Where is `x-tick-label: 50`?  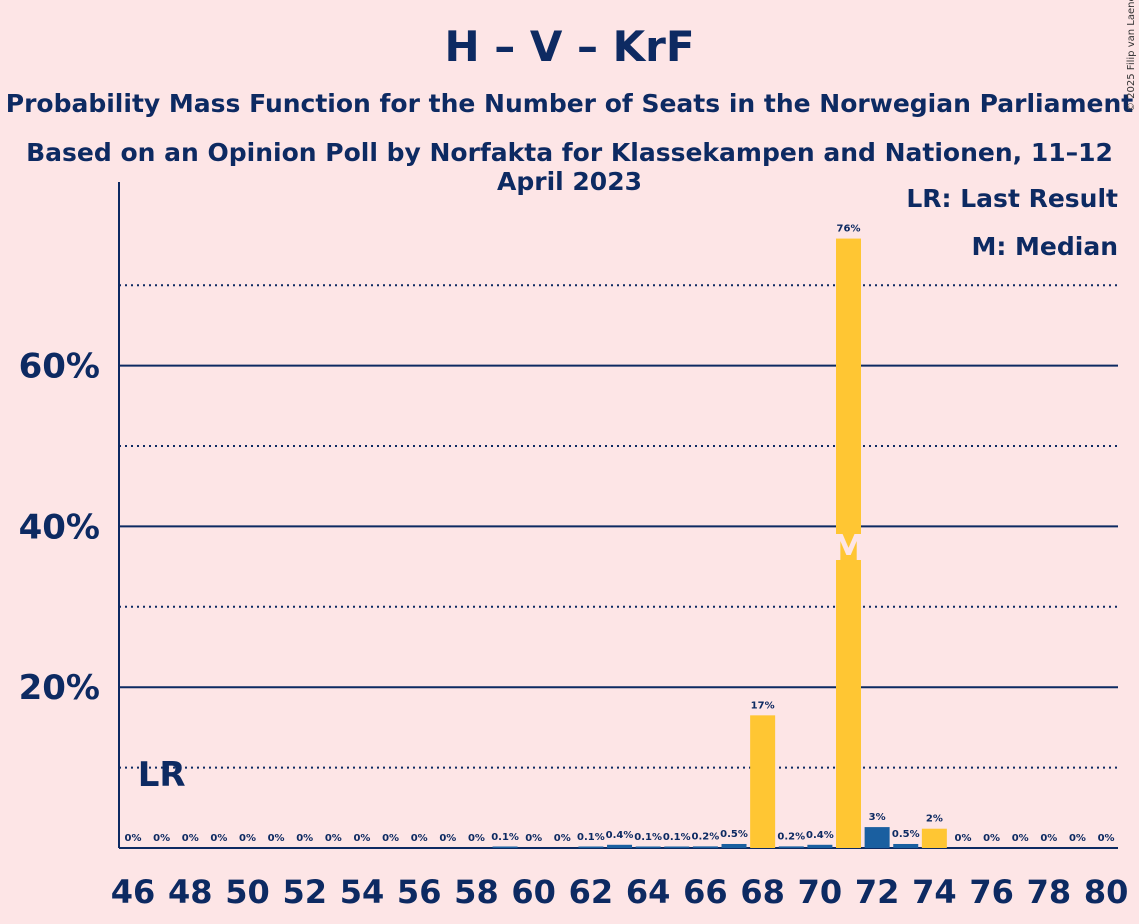
x-tick-label: 50 is located at coordinates (247, 892).